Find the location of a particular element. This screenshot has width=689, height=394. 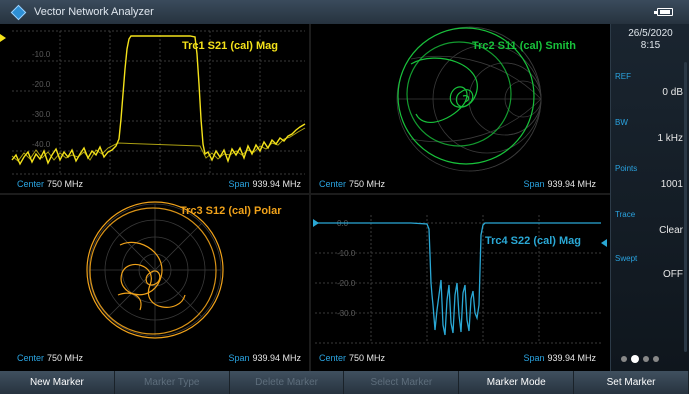

trace4-span: Span 939.94 MHz is located at coordinates (559, 358).